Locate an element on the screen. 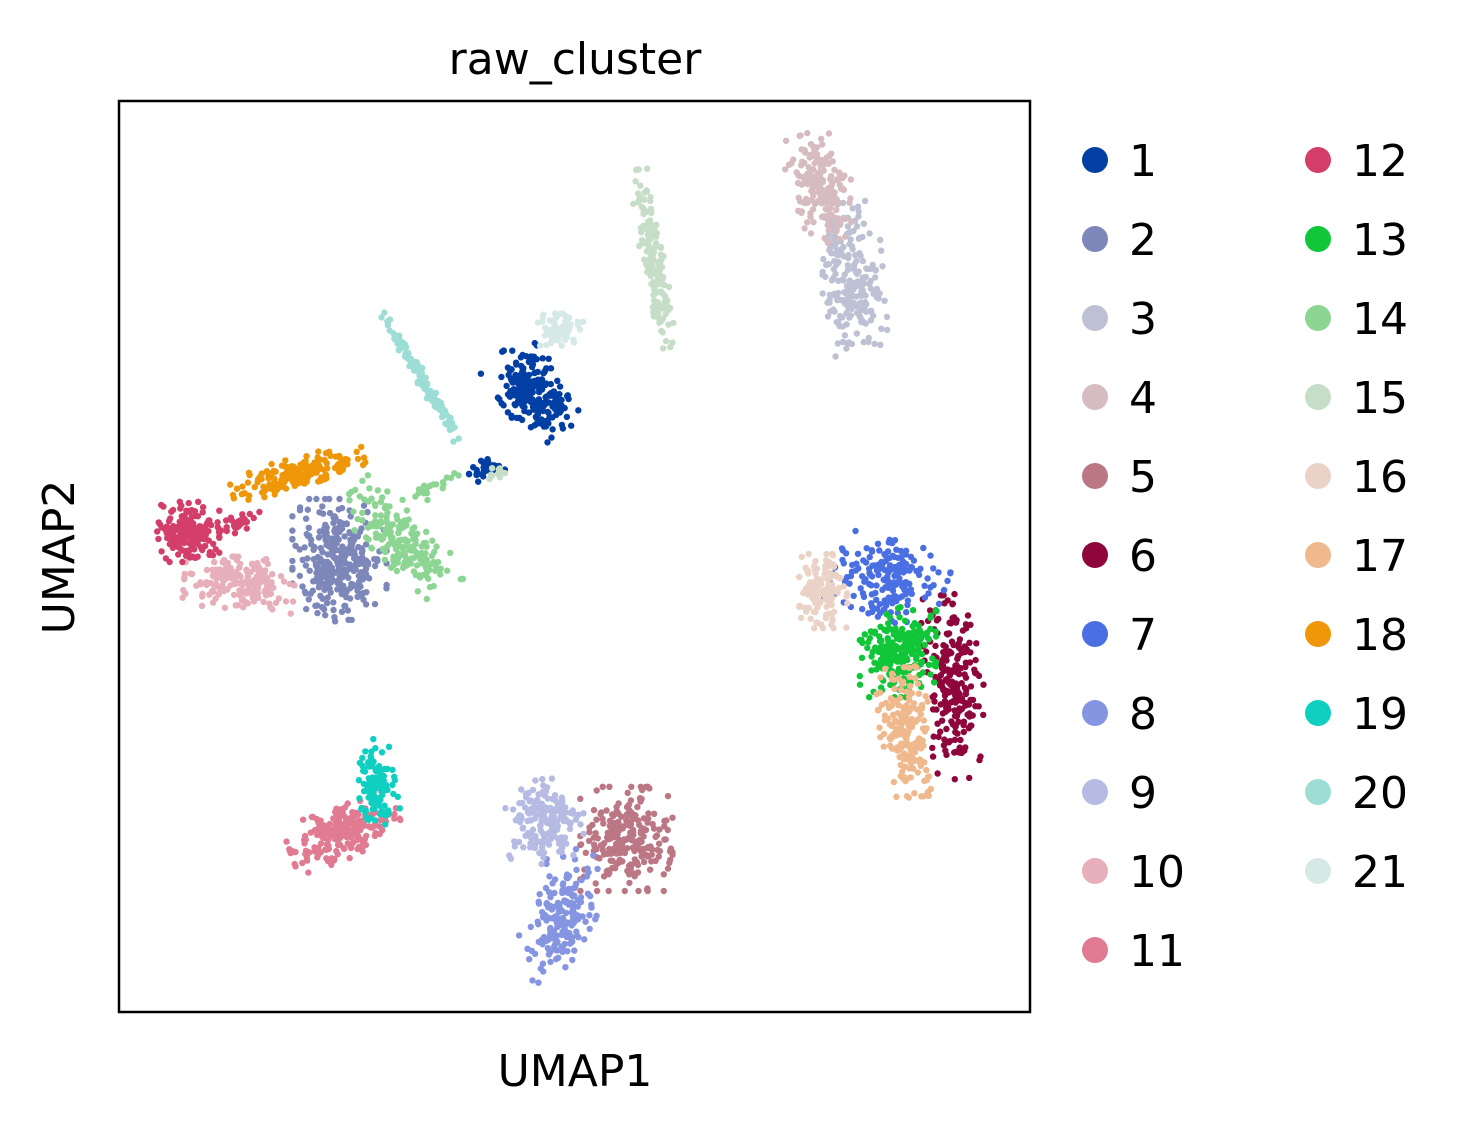 The height and width of the screenshot is (1134, 1470). series-16-points is located at coordinates (823, 591).